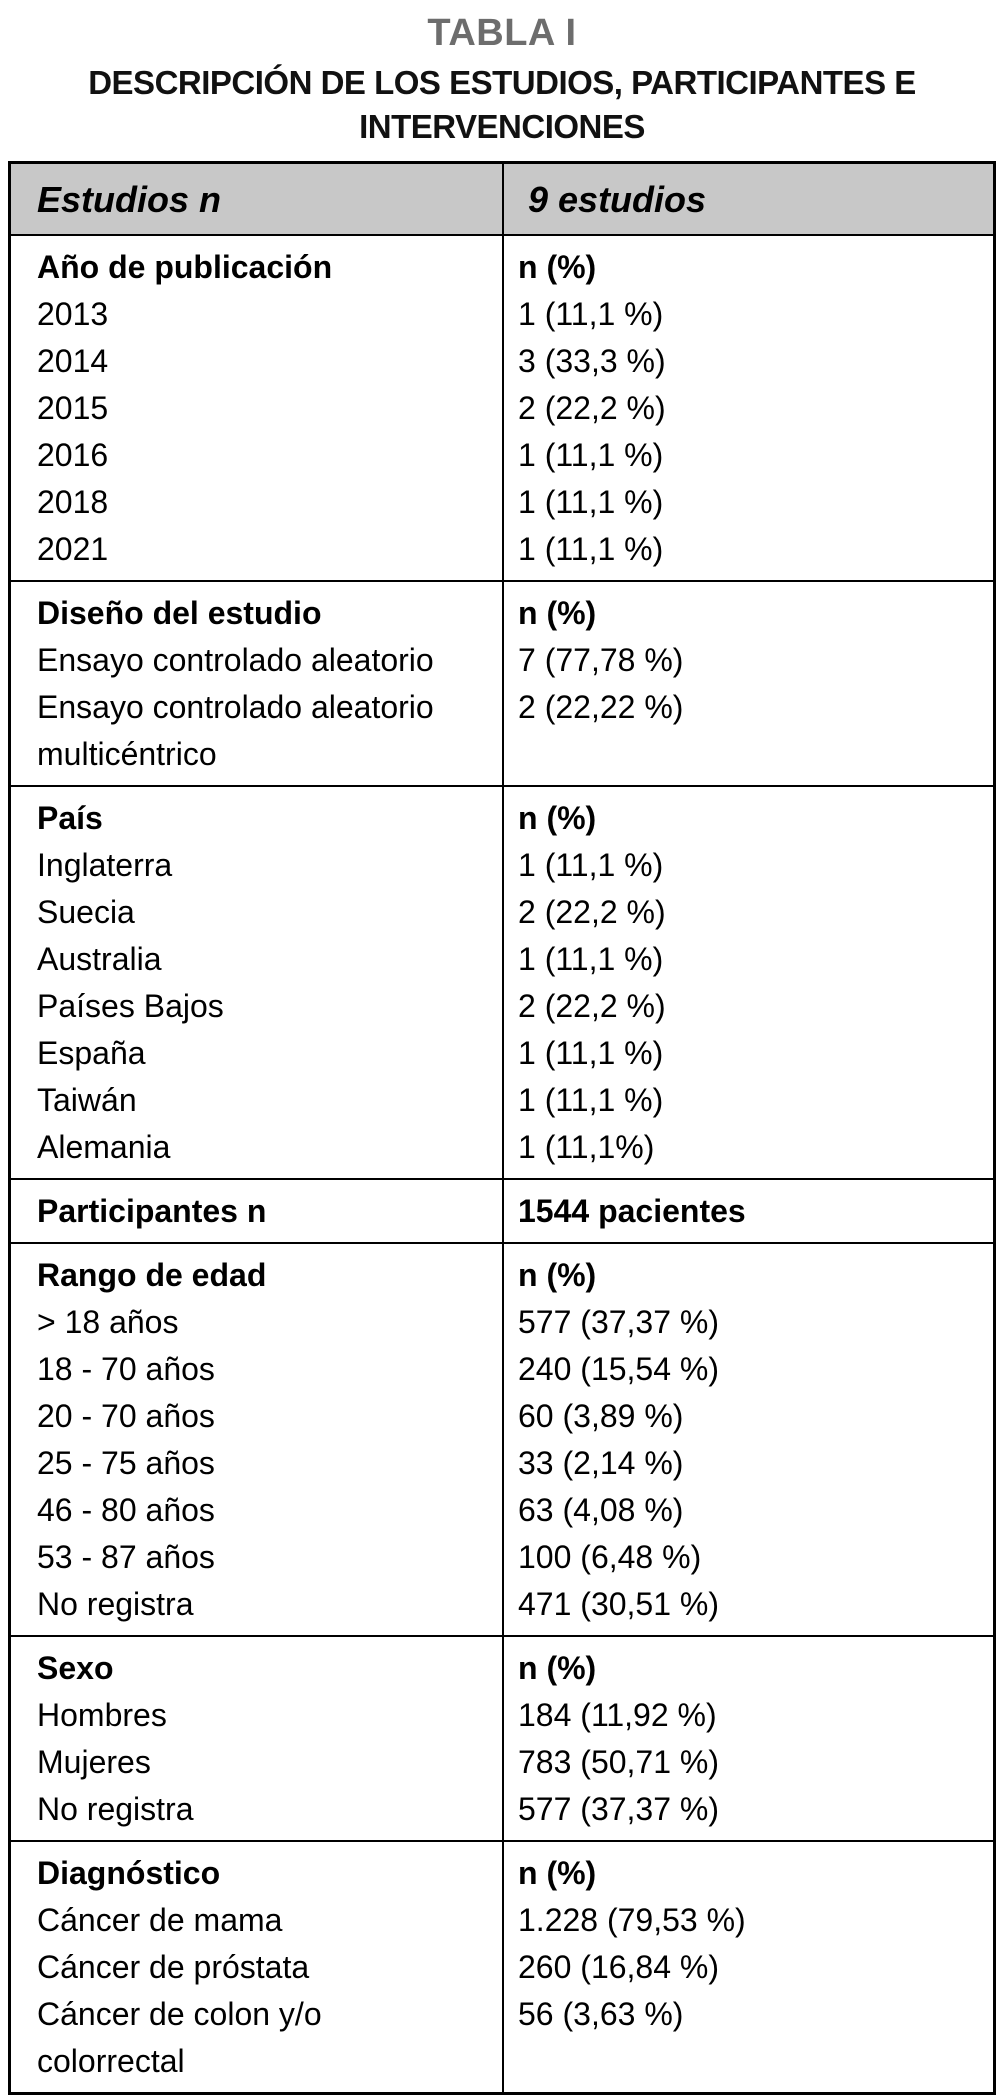 The image size is (1004, 2095). I want to click on section-right-cell: n (%) 7 (77,78 %) 2 (22,22 %), so click(747, 683).